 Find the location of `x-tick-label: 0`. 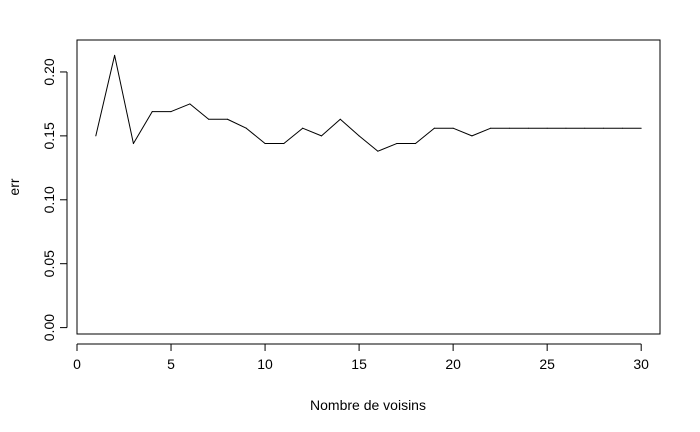

x-tick-label: 0 is located at coordinates (77, 364).